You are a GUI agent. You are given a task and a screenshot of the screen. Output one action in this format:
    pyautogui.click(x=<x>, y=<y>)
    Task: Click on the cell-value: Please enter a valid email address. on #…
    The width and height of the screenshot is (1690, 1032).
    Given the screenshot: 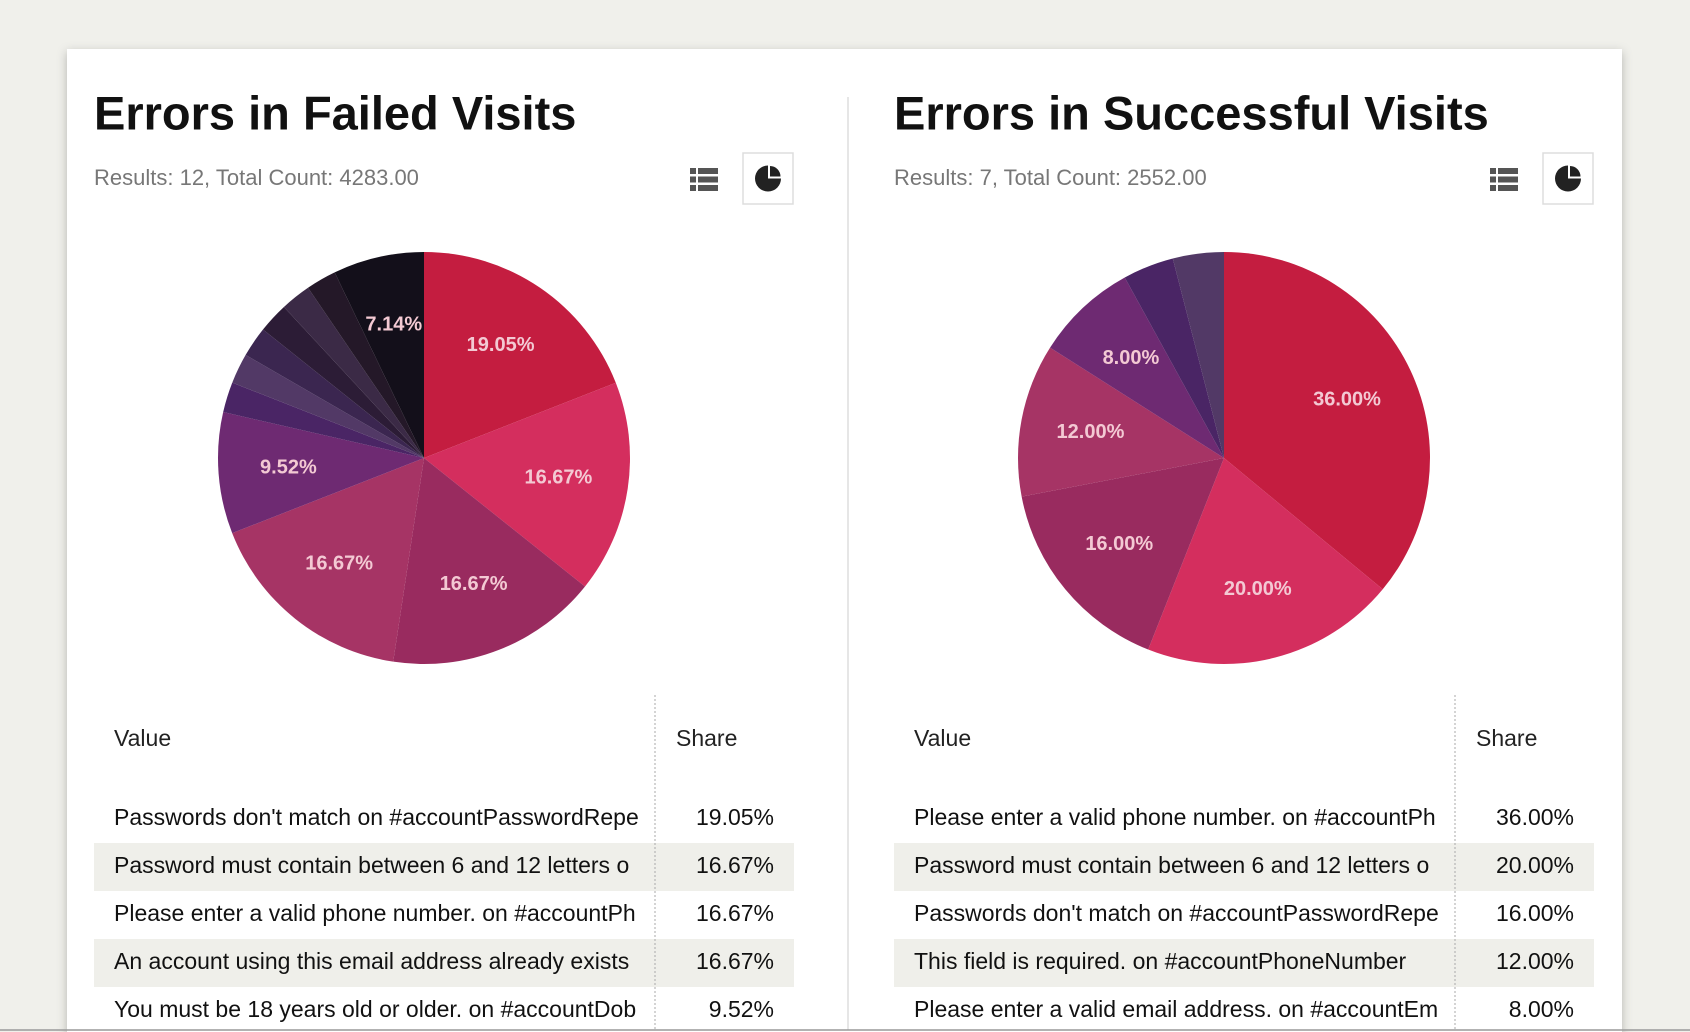 What is the action you would take?
    pyautogui.click(x=1176, y=1009)
    